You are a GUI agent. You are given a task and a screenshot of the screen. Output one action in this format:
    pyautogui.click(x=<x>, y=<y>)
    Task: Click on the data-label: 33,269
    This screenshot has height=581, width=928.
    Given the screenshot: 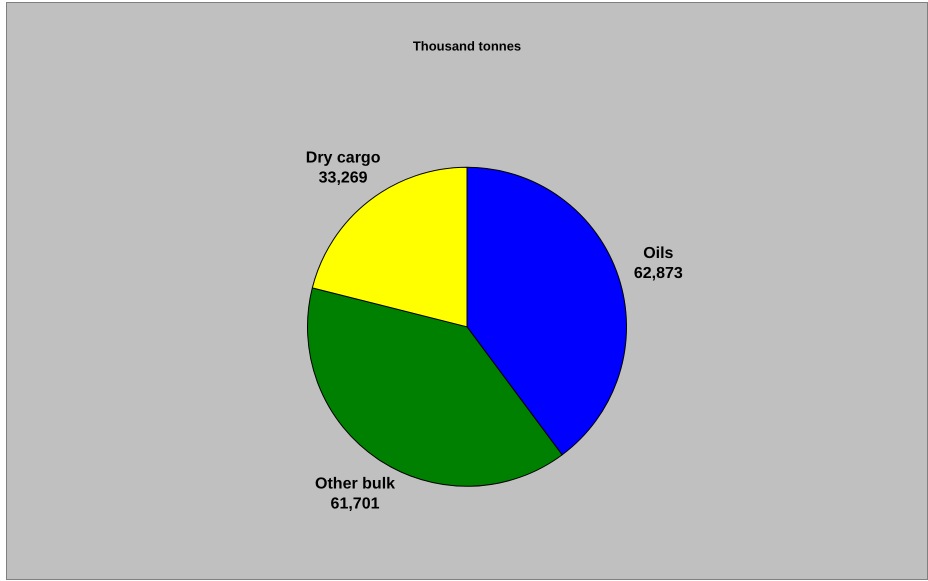 What is the action you would take?
    pyautogui.click(x=343, y=177)
    